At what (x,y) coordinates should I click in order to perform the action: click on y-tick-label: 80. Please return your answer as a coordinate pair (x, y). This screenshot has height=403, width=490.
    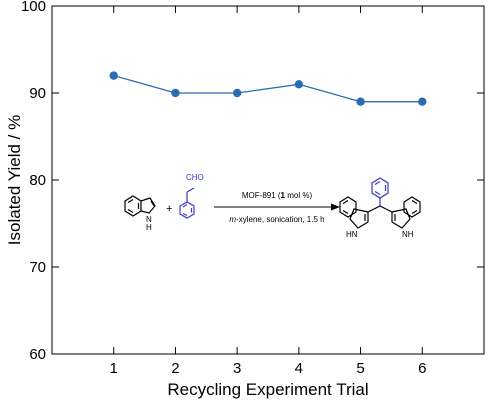
    Looking at the image, I should click on (37, 180).